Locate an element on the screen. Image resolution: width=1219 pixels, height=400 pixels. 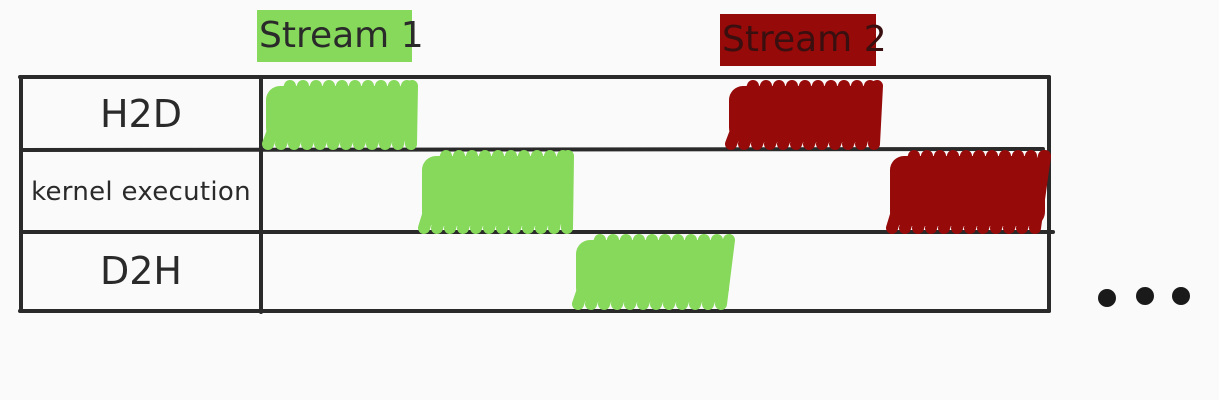
ellipsis-icon is located at coordinates (1144, 297).